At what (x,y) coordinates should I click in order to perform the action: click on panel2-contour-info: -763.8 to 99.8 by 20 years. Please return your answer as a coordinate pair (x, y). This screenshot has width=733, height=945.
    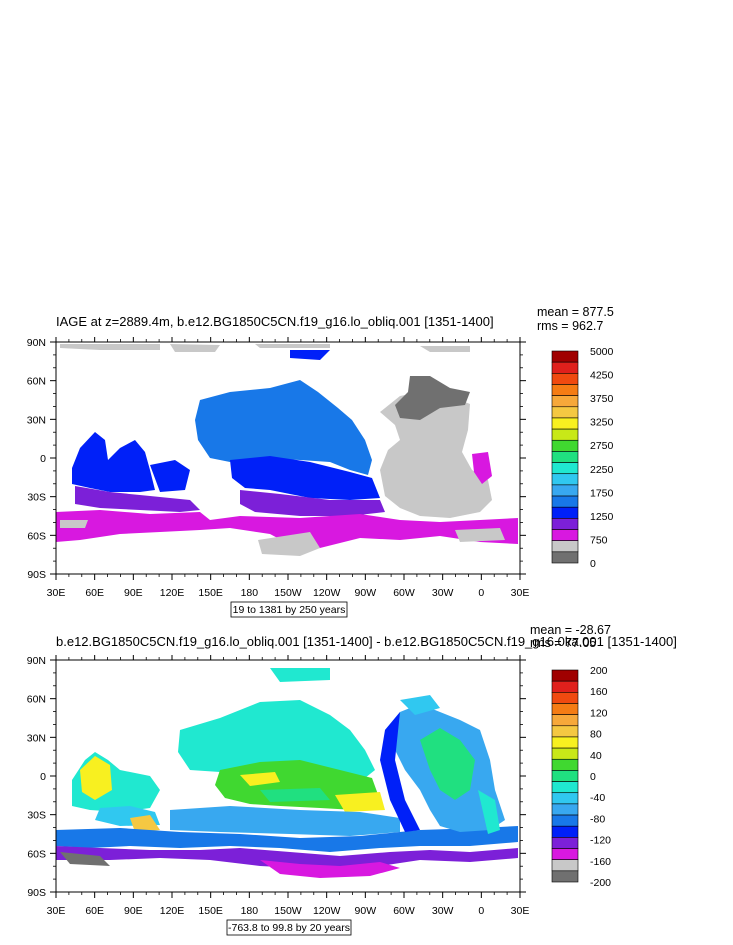
    Looking at the image, I should click on (289, 928).